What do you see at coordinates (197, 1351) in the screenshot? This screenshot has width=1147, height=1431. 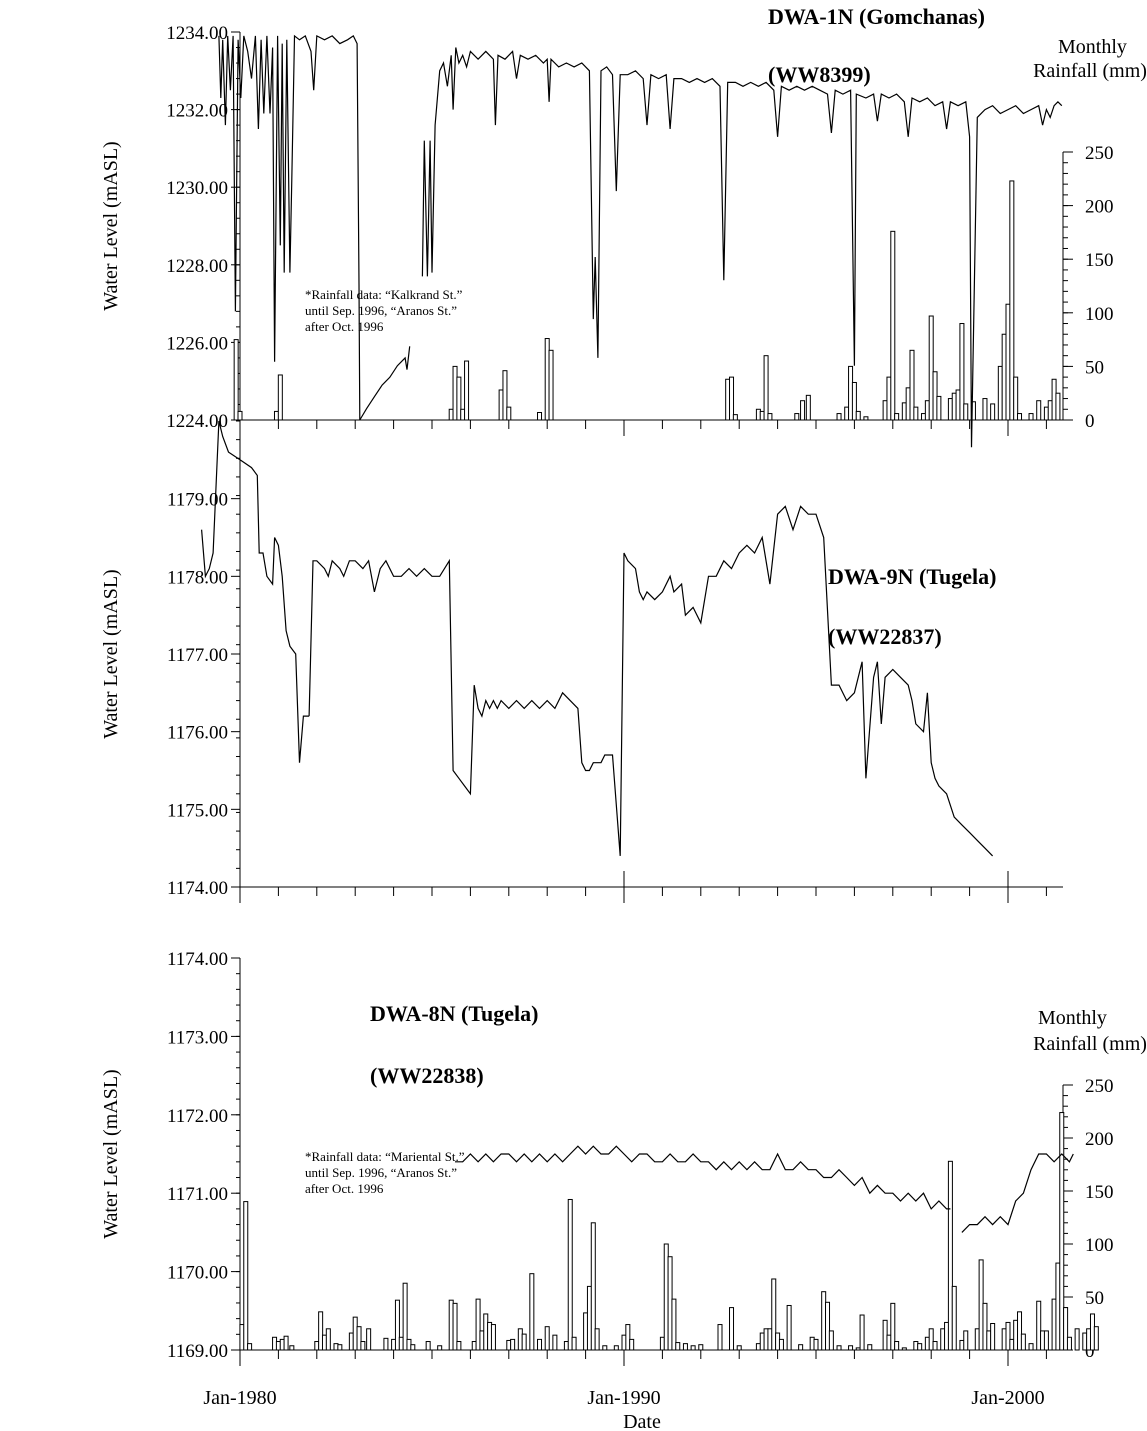 I see `y-tick-label: 1169.00` at bounding box center [197, 1351].